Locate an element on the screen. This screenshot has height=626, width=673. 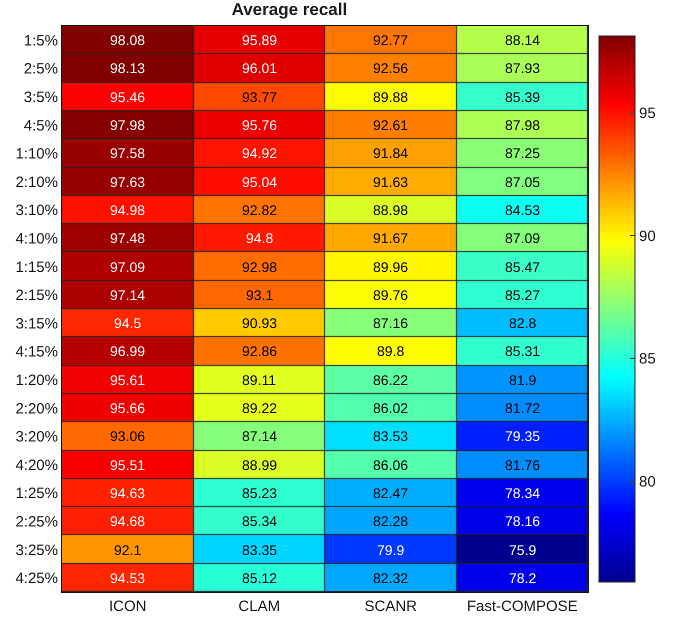
data-label: 95.51 is located at coordinates (128, 465).